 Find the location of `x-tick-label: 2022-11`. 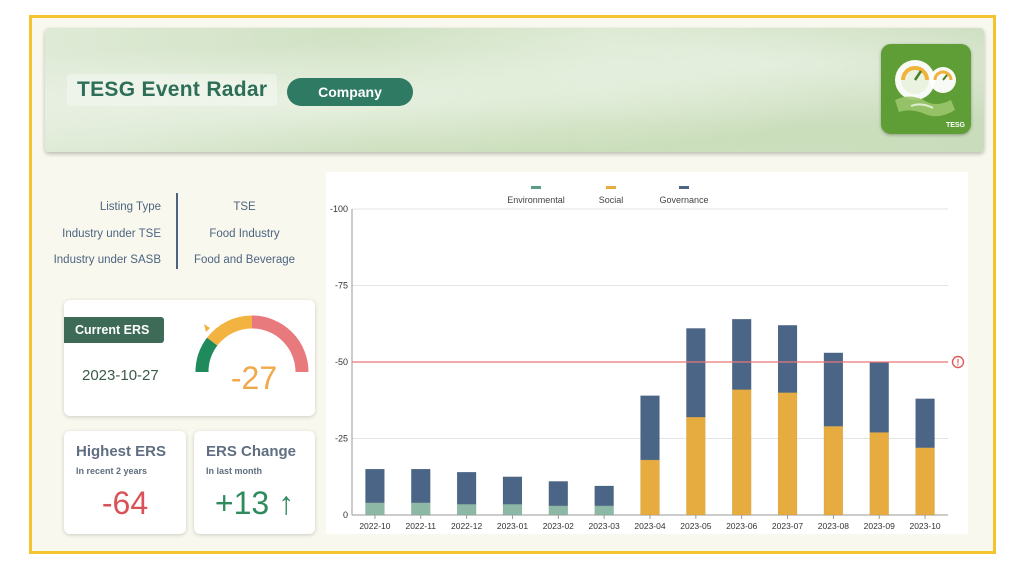

x-tick-label: 2022-11 is located at coordinates (420, 526).